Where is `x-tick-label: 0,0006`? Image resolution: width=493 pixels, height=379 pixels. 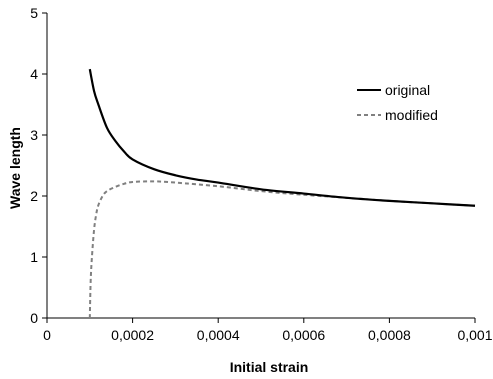 x-tick-label: 0,0006 is located at coordinates (303, 335).